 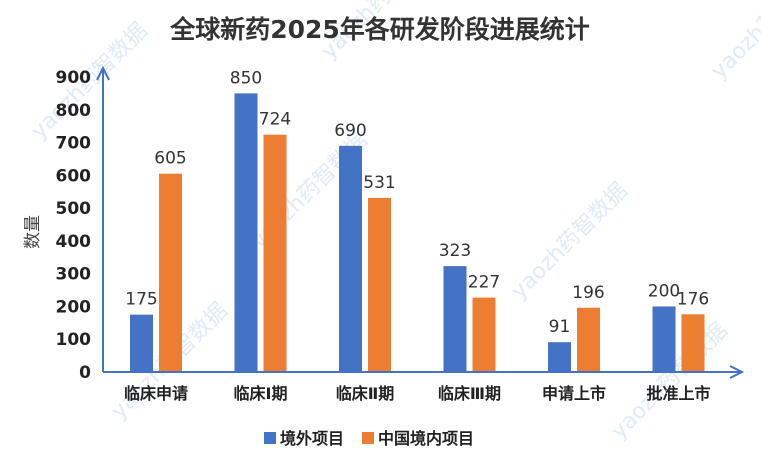 I want to click on value-label: 176, so click(x=693, y=299).